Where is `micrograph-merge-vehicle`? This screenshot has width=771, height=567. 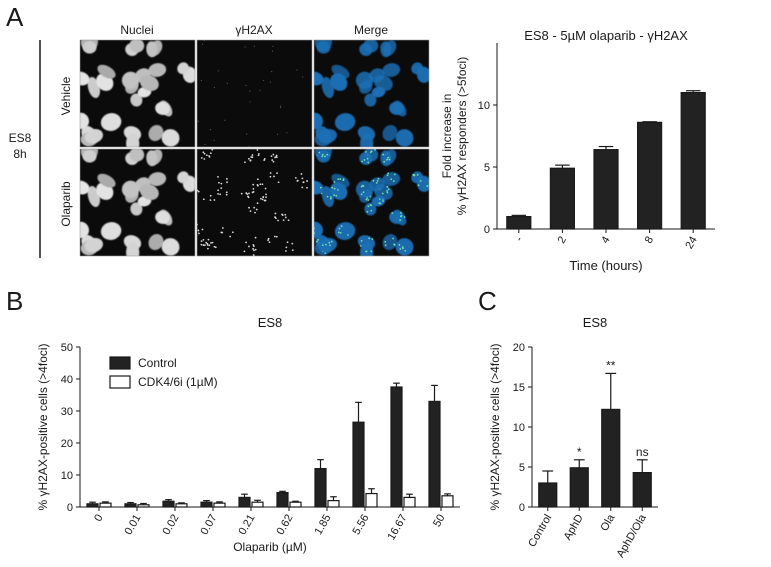
micrograph-merge-vehicle is located at coordinates (371, 93).